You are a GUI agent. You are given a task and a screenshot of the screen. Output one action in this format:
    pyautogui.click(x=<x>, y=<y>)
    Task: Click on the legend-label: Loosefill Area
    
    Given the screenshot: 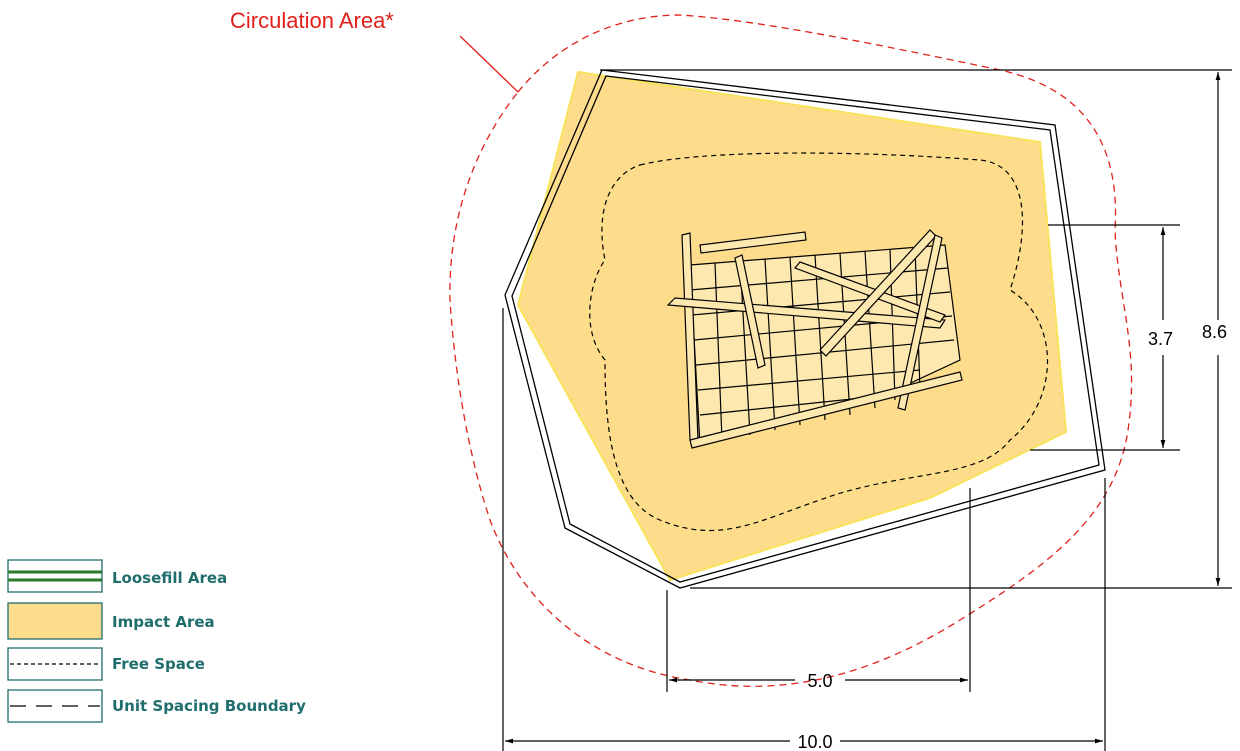 What is the action you would take?
    pyautogui.click(x=169, y=578)
    